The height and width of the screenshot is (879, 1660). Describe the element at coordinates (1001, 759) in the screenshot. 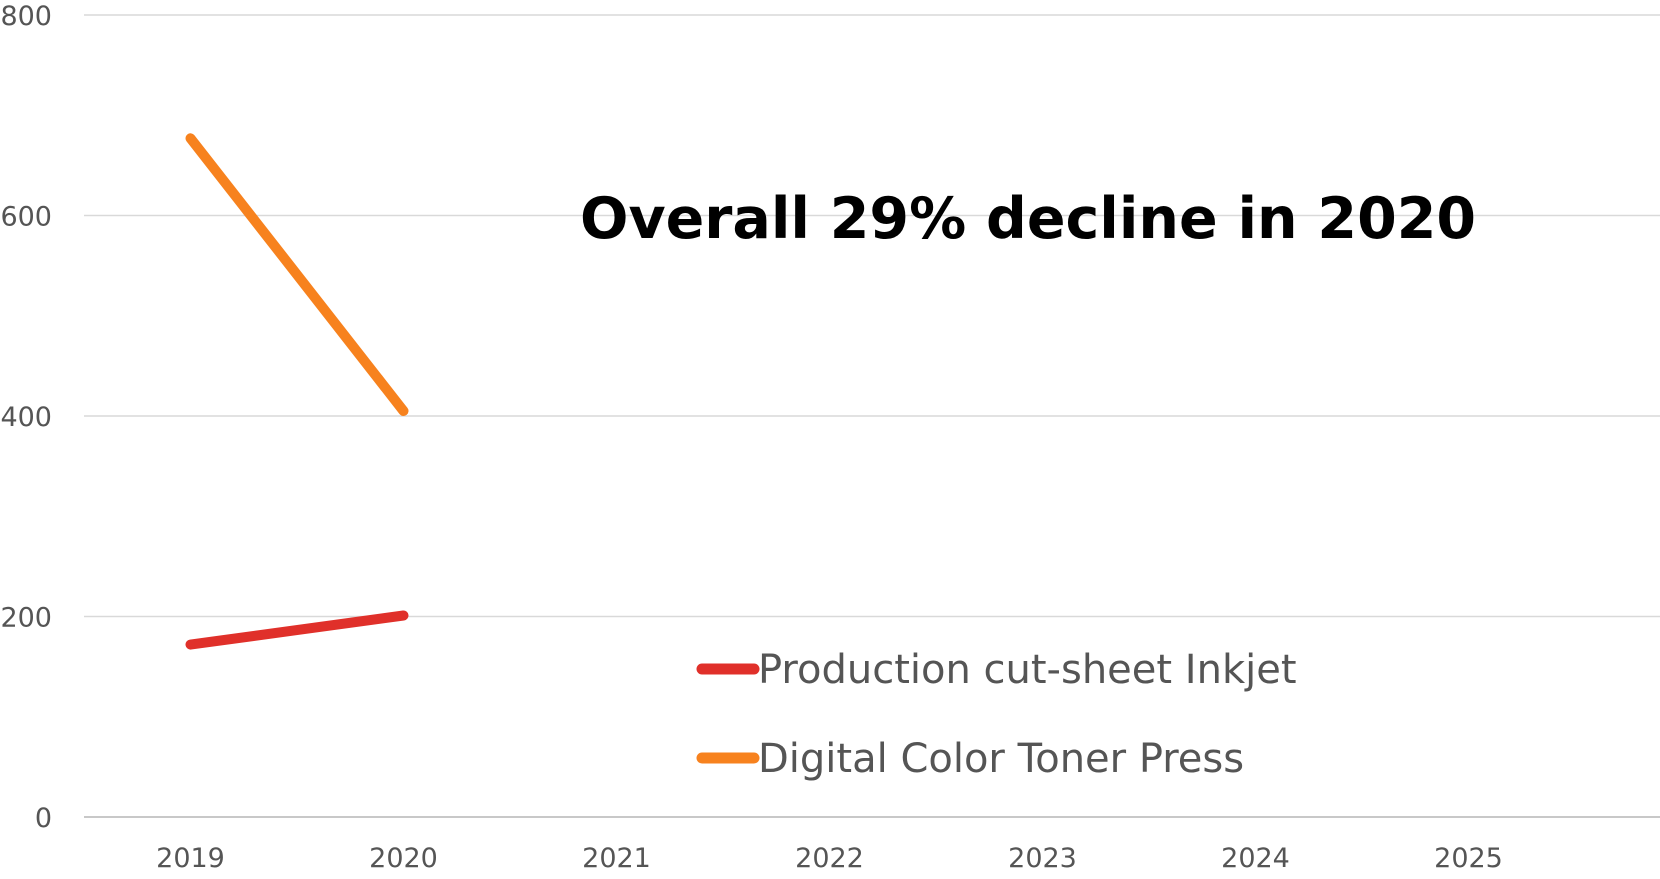

I see `legend-label: Digital Color Toner Press` at that location.